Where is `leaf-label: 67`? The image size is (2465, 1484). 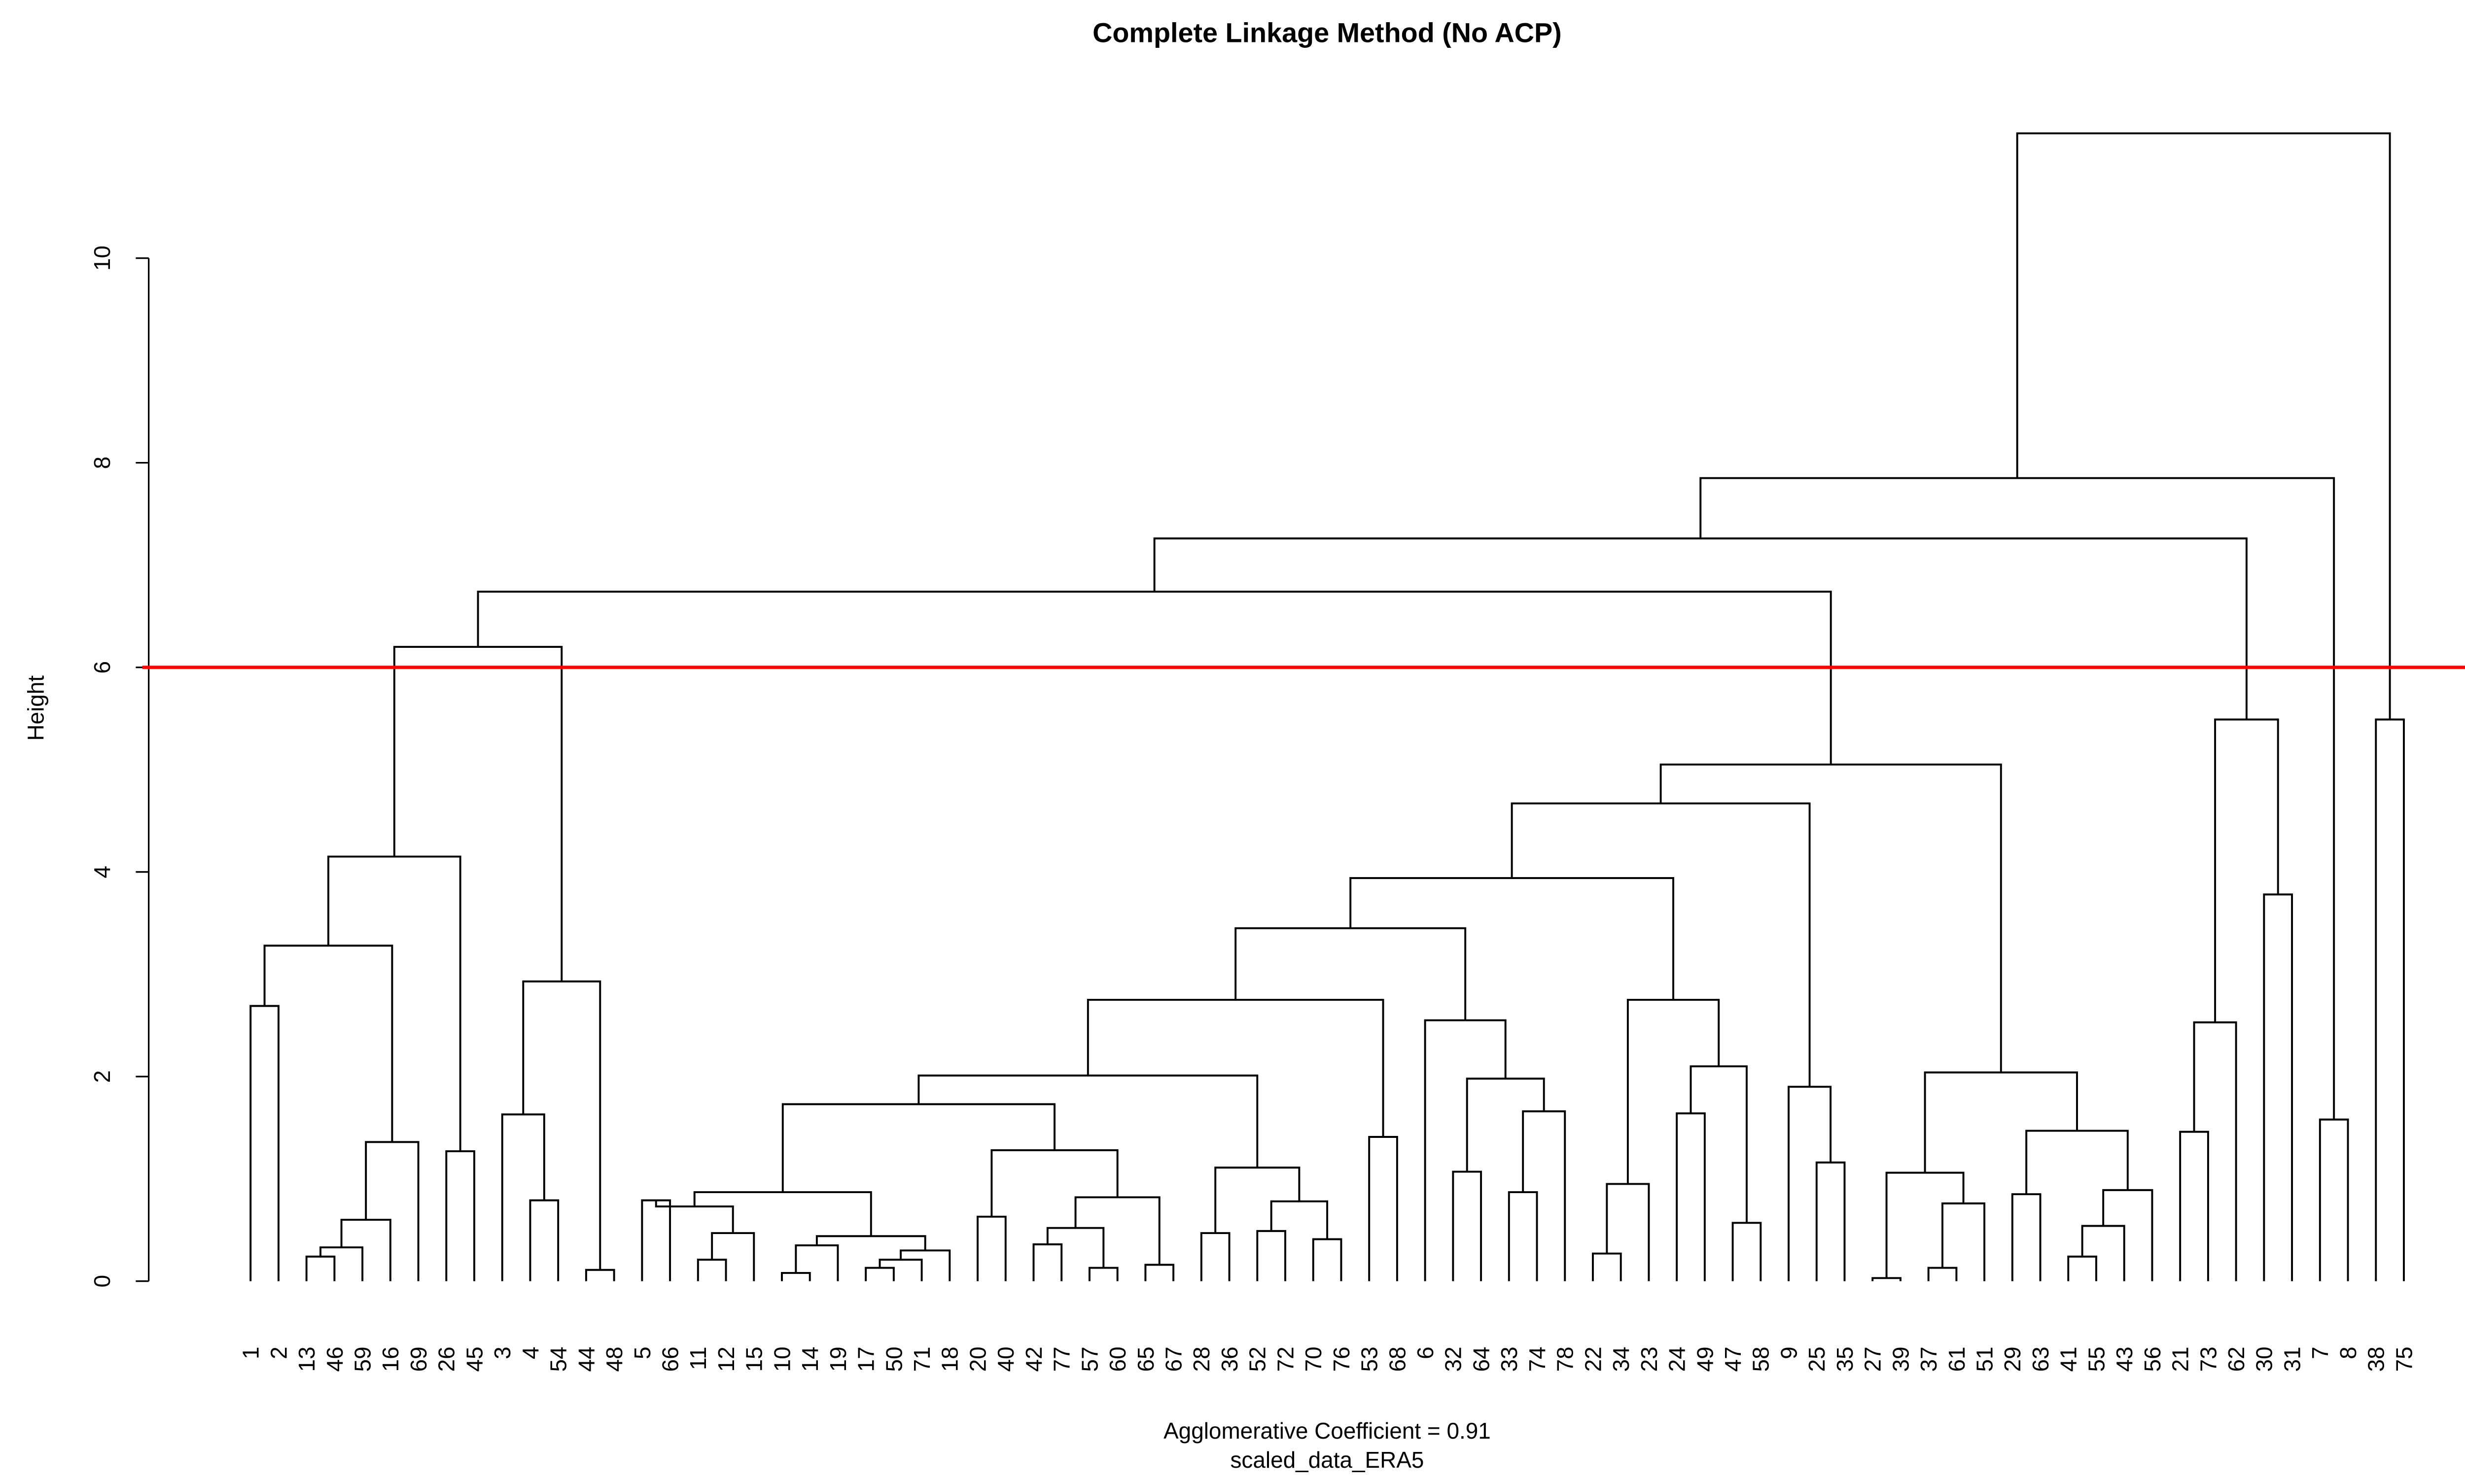 leaf-label: 67 is located at coordinates (1174, 1359).